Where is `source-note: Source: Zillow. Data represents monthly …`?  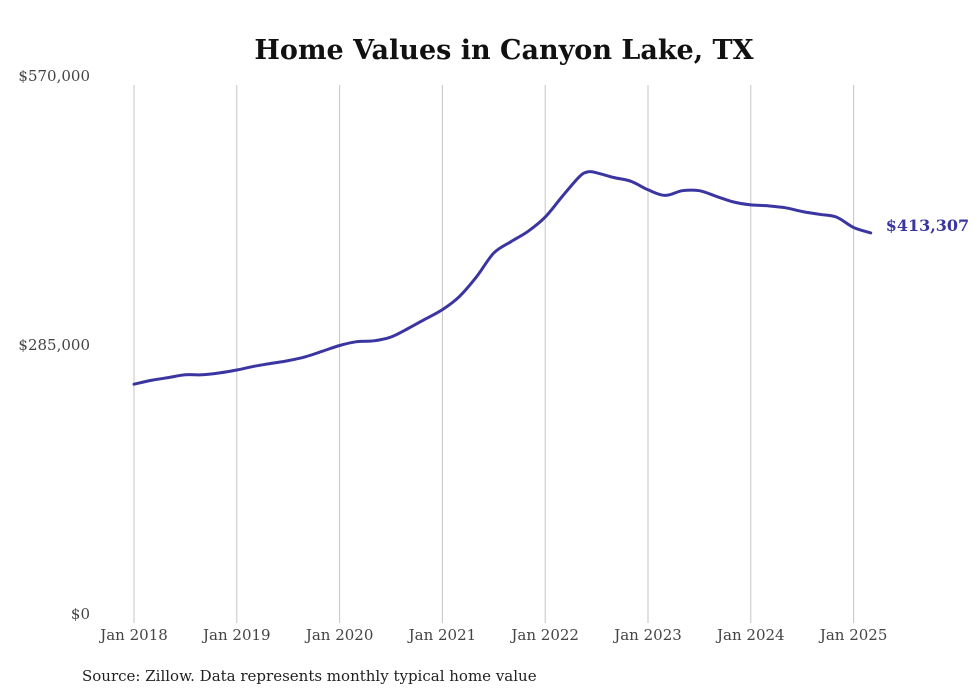 source-note: Source: Zillow. Data represents monthly … is located at coordinates (309, 676).